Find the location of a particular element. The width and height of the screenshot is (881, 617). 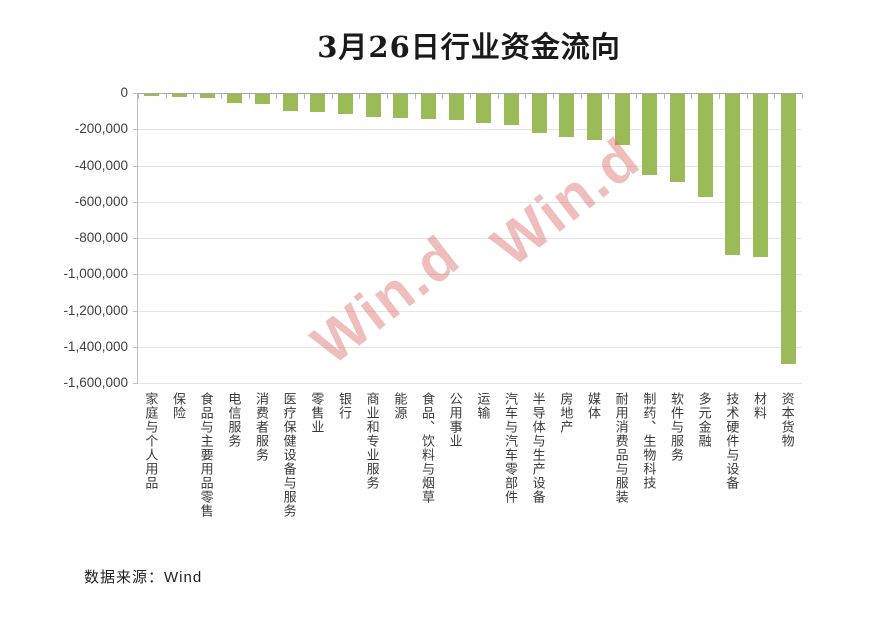

bar-消费者服务 is located at coordinates (262, 99).